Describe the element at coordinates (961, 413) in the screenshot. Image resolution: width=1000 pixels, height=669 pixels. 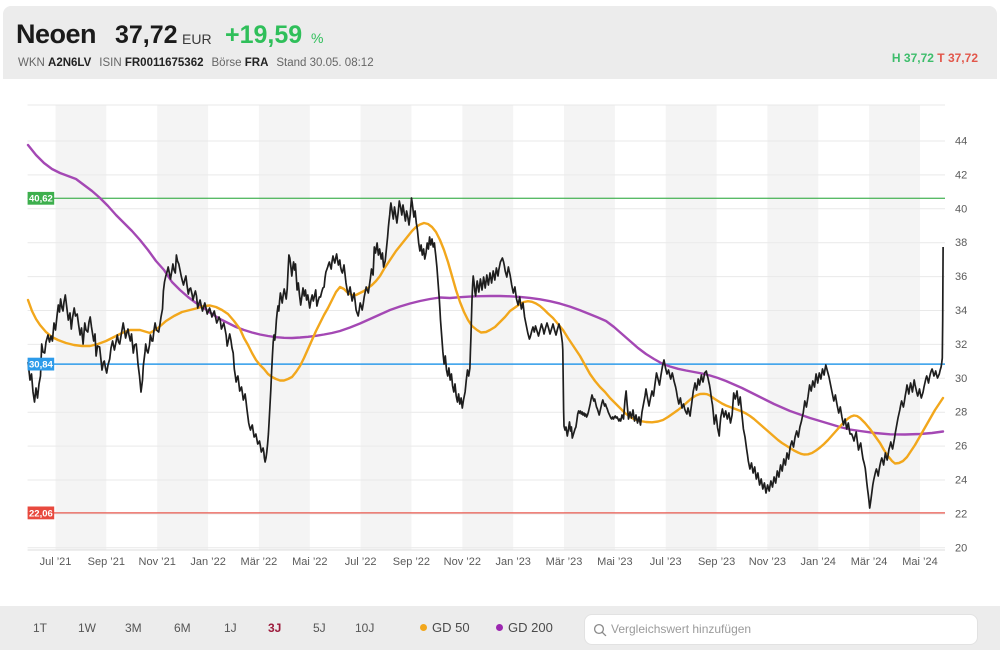
I see `svg-text: 28` at that location.